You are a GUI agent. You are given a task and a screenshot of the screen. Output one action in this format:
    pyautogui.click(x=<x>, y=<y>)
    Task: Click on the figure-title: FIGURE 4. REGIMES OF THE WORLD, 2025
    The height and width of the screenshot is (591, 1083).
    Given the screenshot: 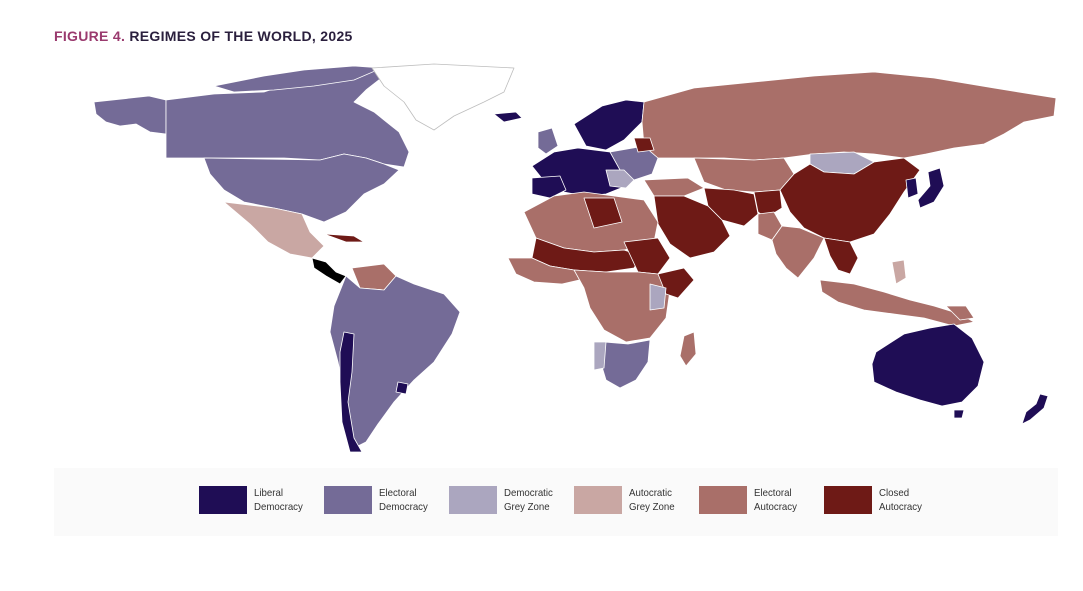 What is the action you would take?
    pyautogui.click(x=203, y=36)
    